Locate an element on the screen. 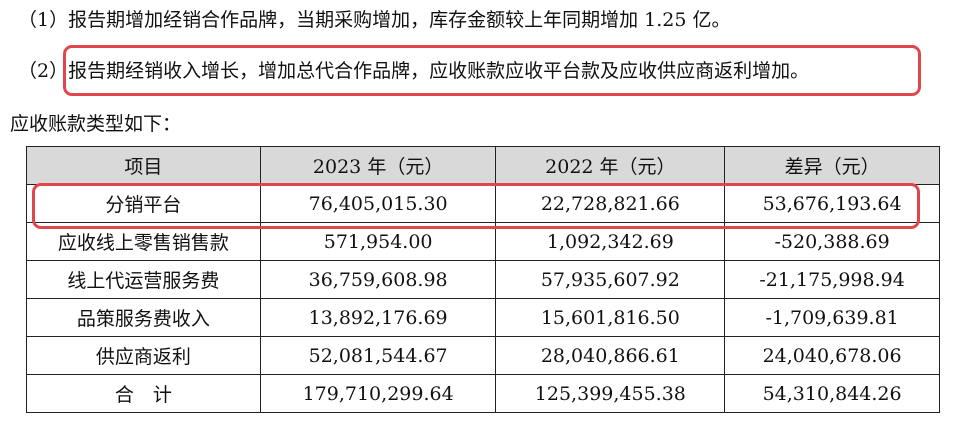  value-difference: 54,310,844.26 is located at coordinates (832, 393).